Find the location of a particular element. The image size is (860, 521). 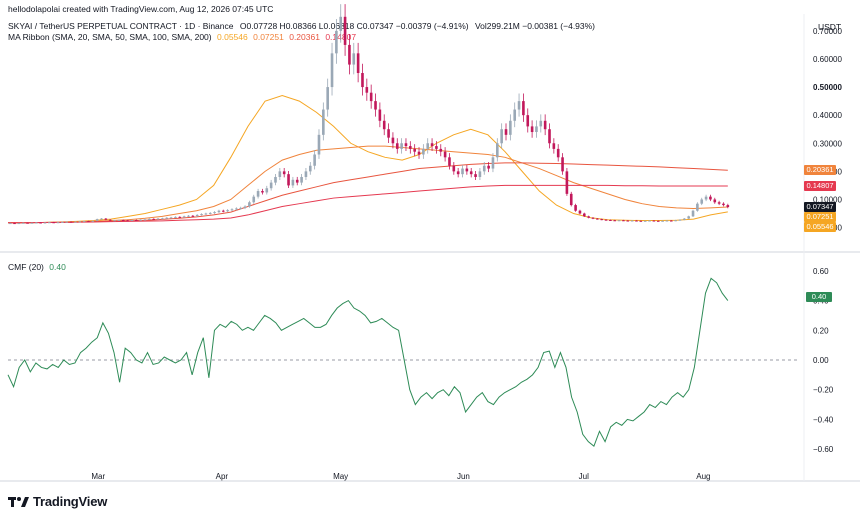

tradingview-logo: TradingView is located at coordinates (57, 501).